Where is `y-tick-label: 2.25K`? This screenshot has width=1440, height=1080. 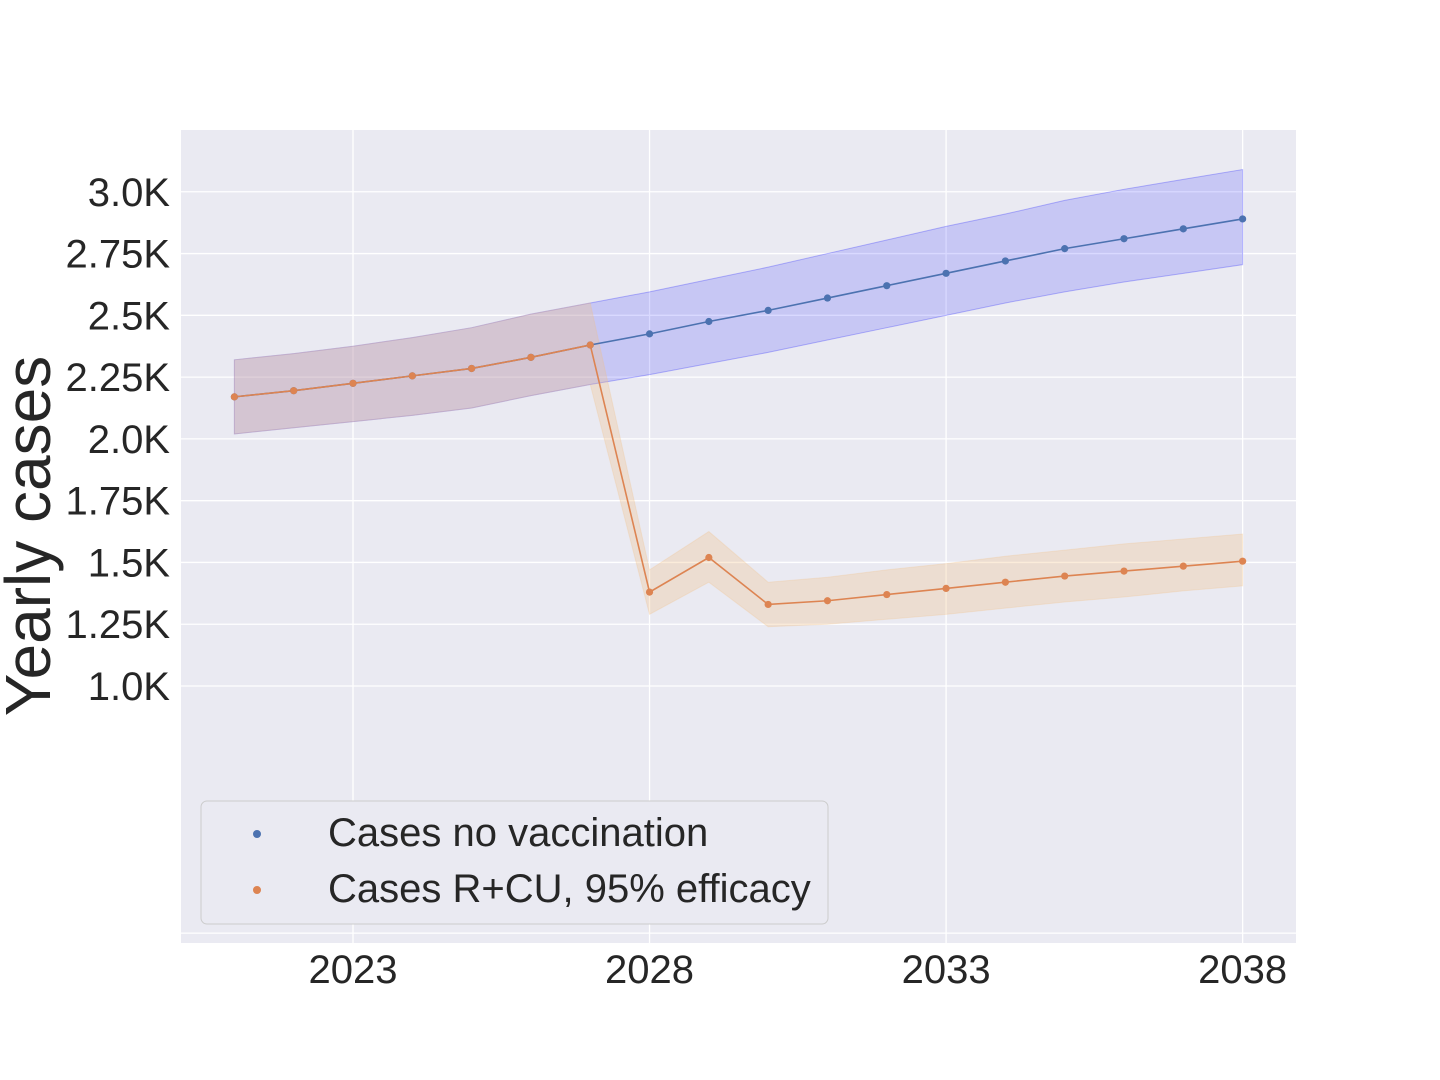
y-tick-label: 2.25K is located at coordinates (117, 378).